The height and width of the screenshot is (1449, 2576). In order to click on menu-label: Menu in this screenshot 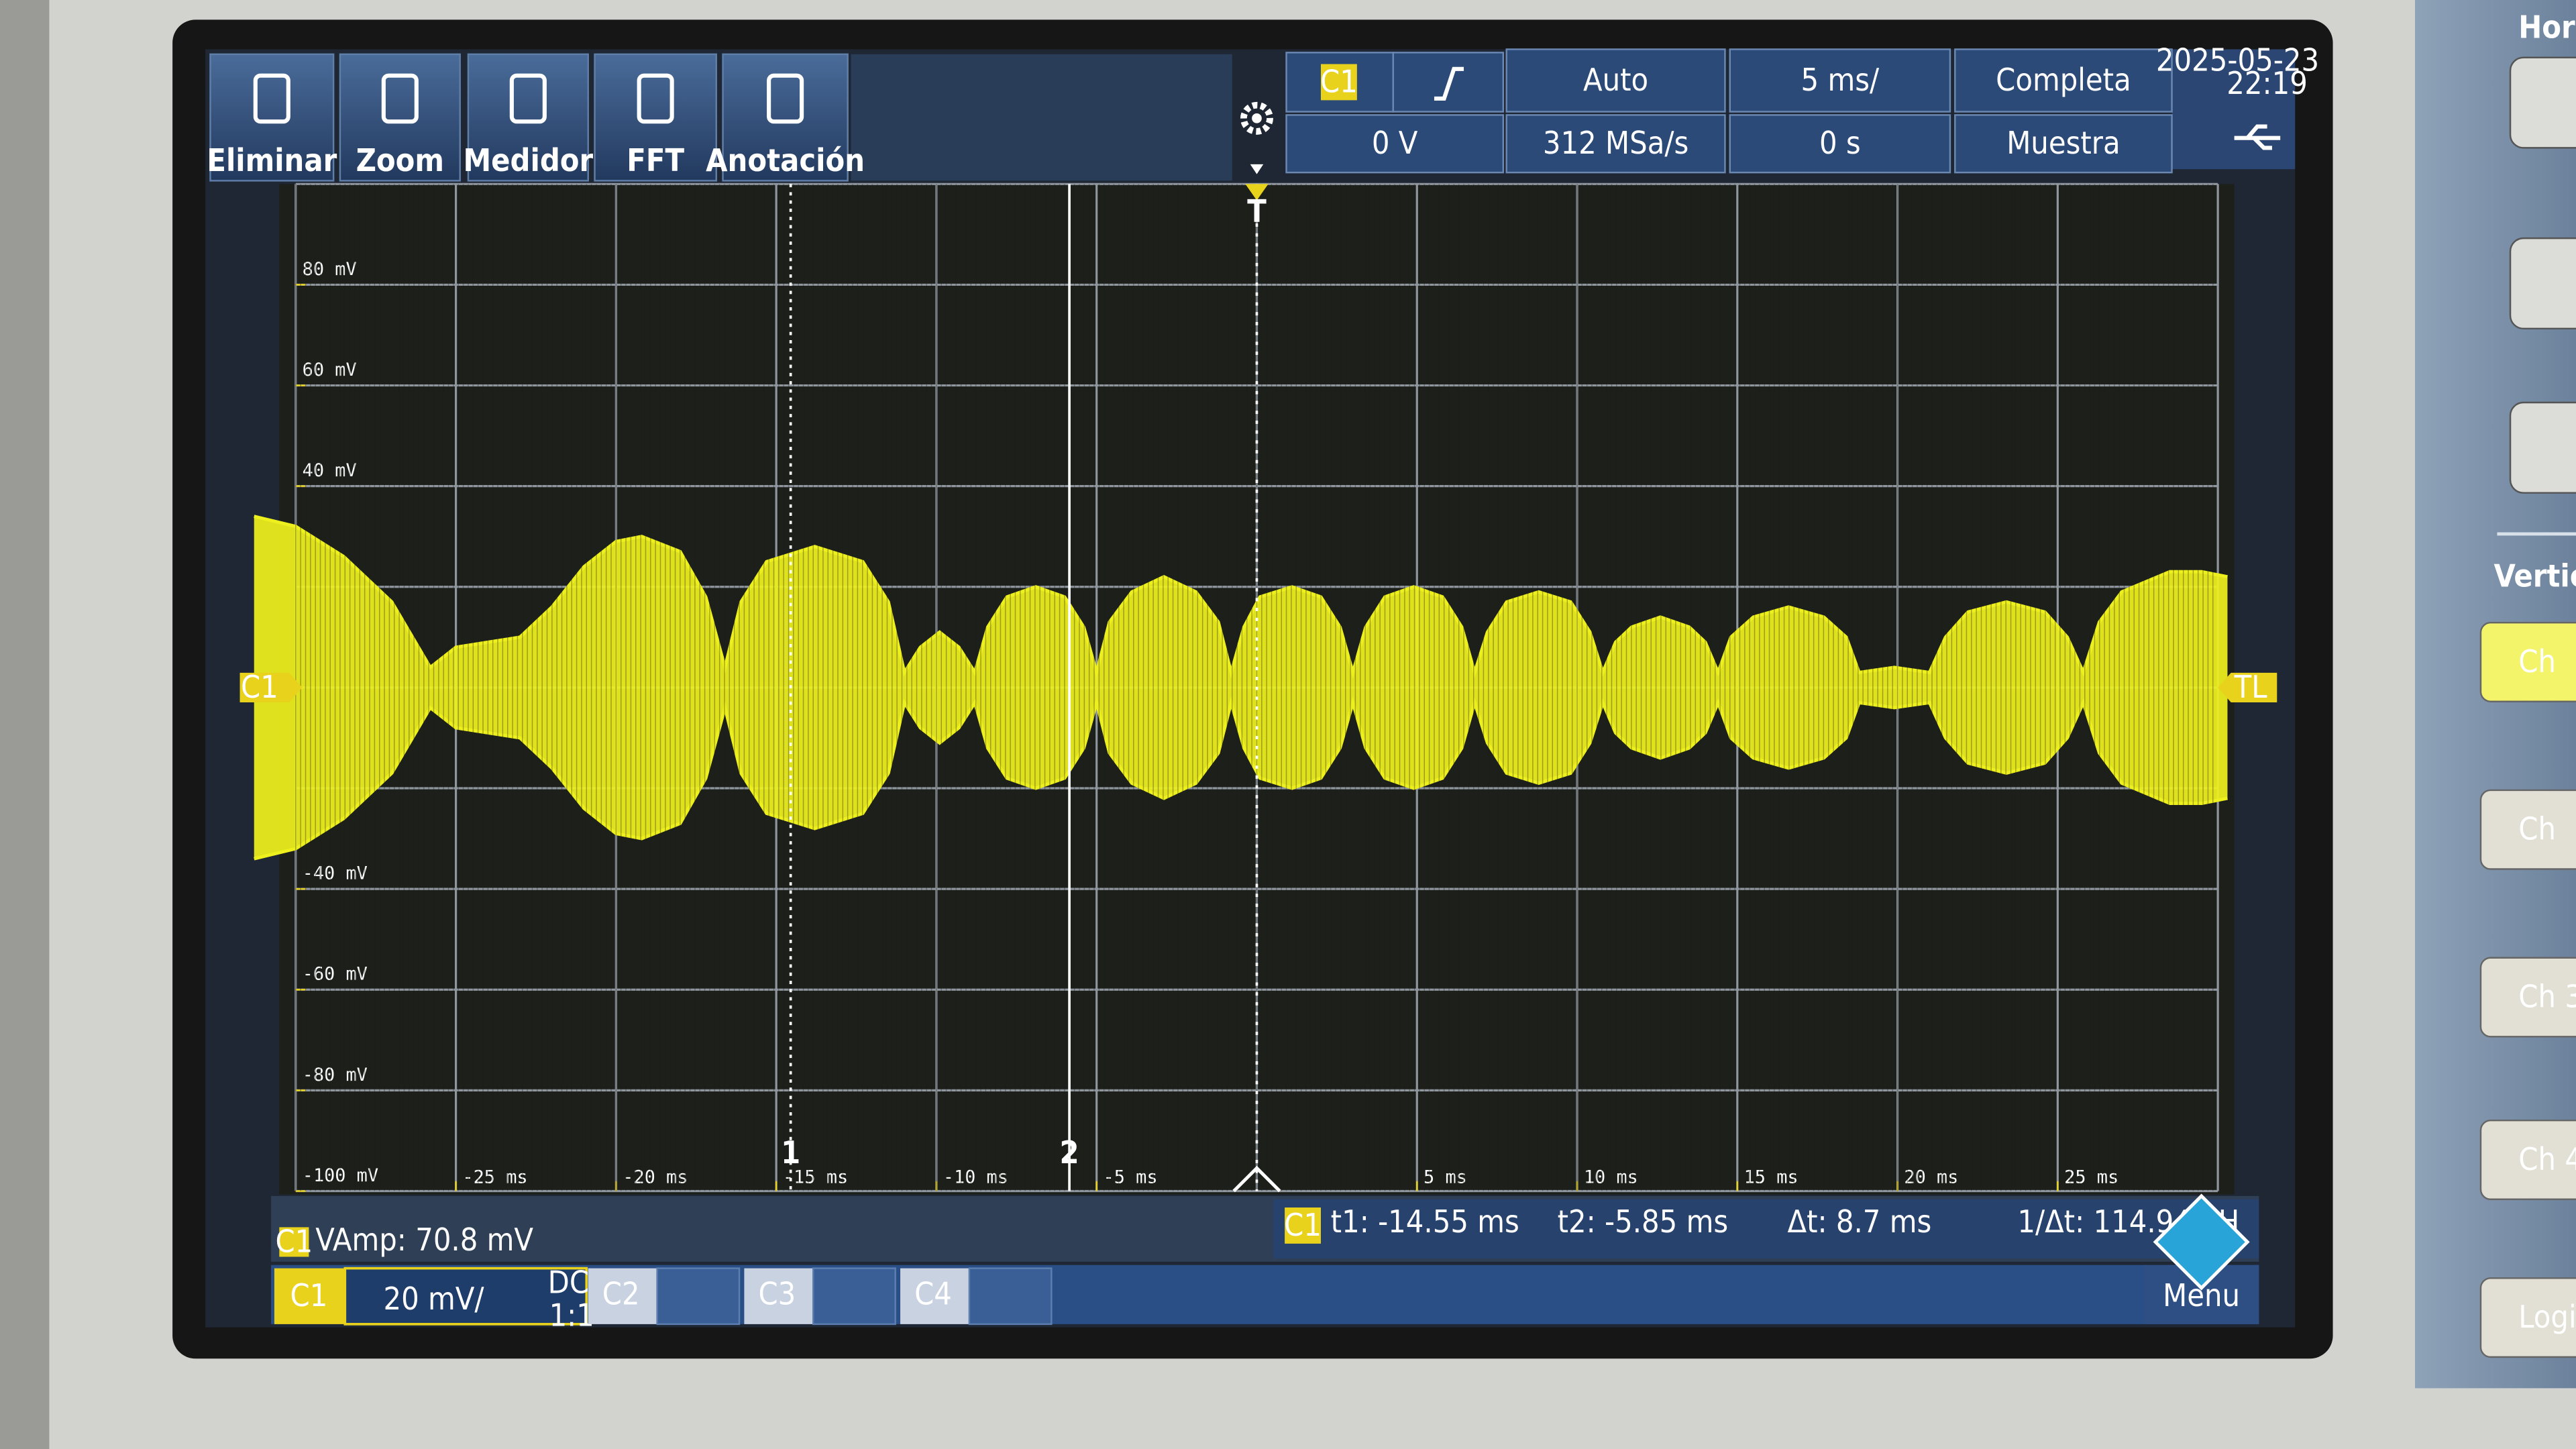, I will do `click(2201, 1295)`.